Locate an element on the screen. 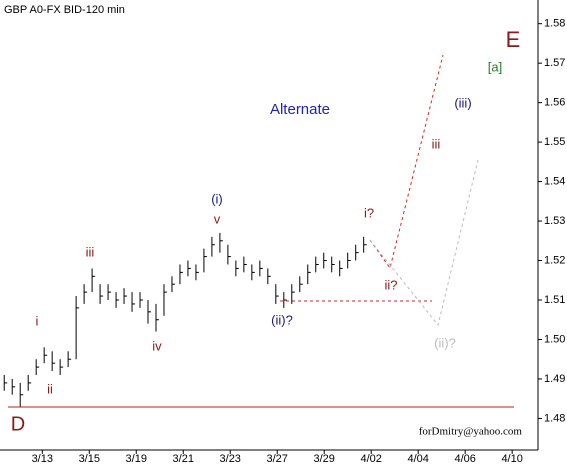 The image size is (567, 465). y-tick-label: 1.55 is located at coordinates (554, 142).